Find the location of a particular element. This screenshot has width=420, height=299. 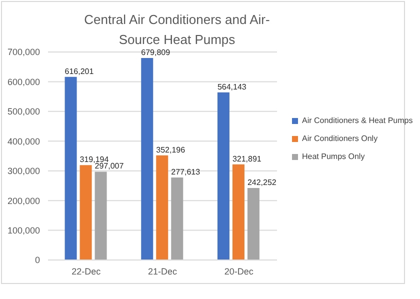

y-tick-label: 0 is located at coordinates (37, 260).